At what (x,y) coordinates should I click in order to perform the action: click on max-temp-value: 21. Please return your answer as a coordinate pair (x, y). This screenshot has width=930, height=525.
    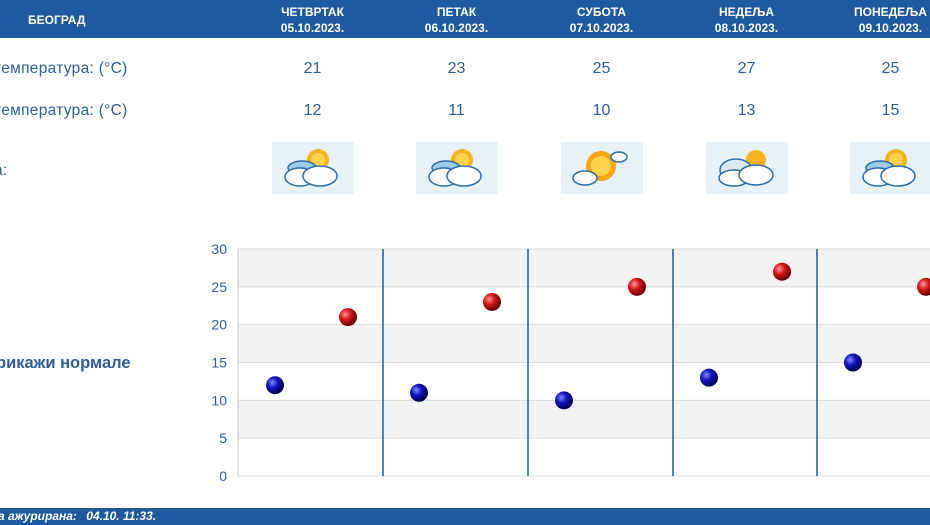
    Looking at the image, I should click on (312, 68).